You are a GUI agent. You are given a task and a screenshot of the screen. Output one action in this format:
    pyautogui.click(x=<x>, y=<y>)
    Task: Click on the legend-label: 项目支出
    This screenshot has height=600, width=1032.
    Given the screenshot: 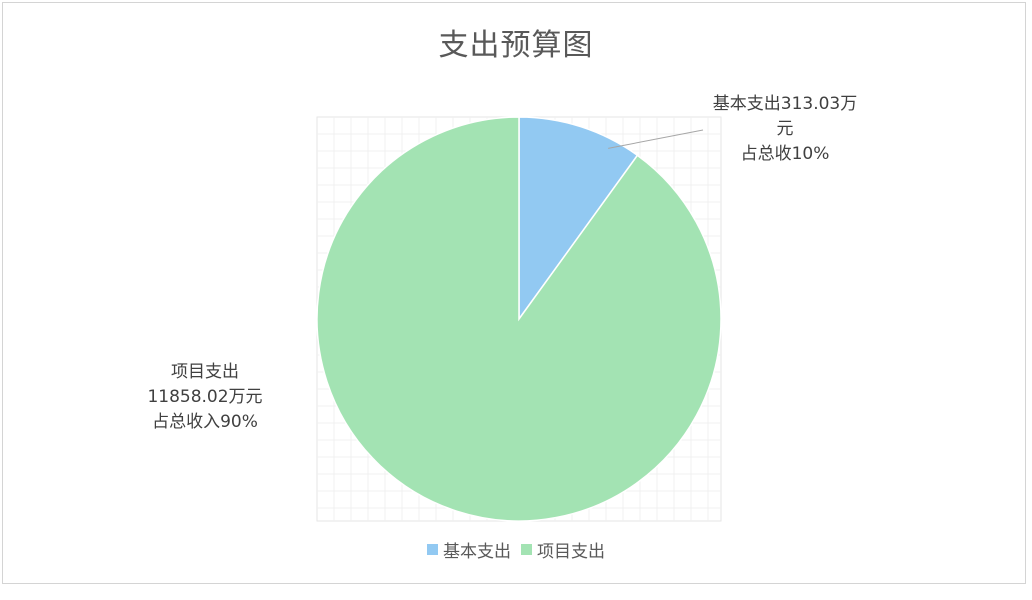 What is the action you would take?
    pyautogui.click(x=571, y=552)
    